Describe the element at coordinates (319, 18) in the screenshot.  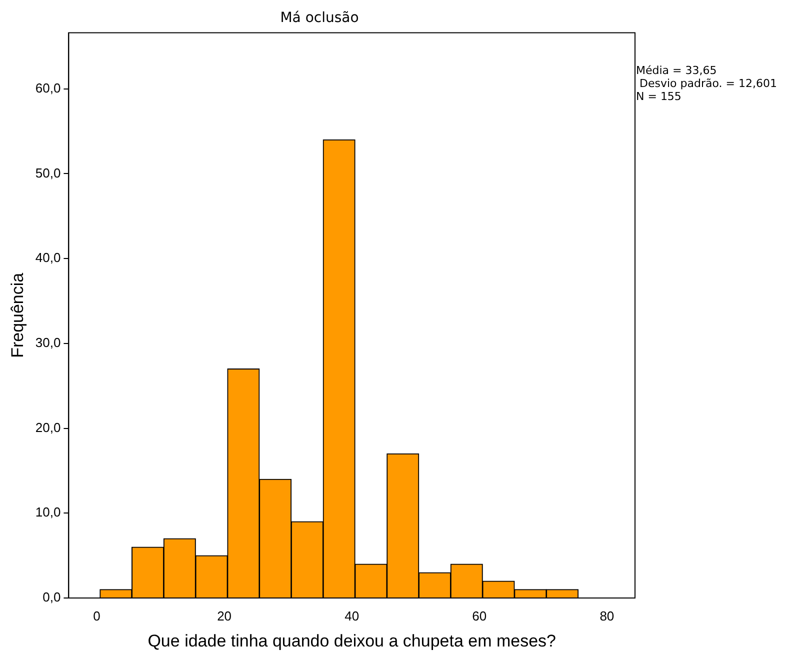
I see `chart-title: Má oclusão` at that location.